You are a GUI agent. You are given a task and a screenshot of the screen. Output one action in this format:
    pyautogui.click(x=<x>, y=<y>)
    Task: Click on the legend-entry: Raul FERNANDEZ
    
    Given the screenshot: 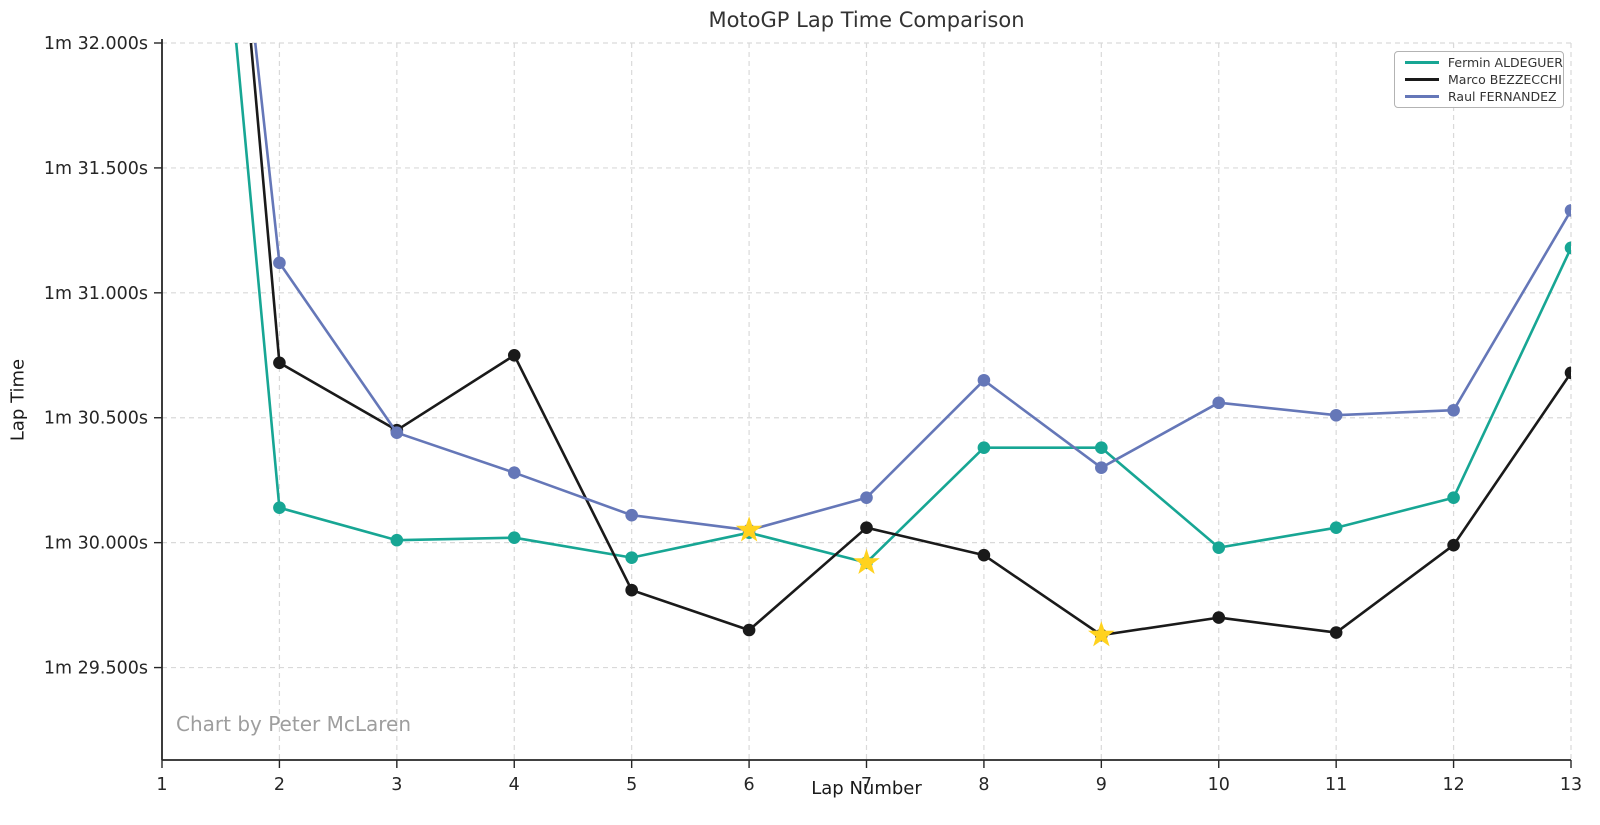 What is the action you would take?
    pyautogui.click(x=1479, y=96)
    